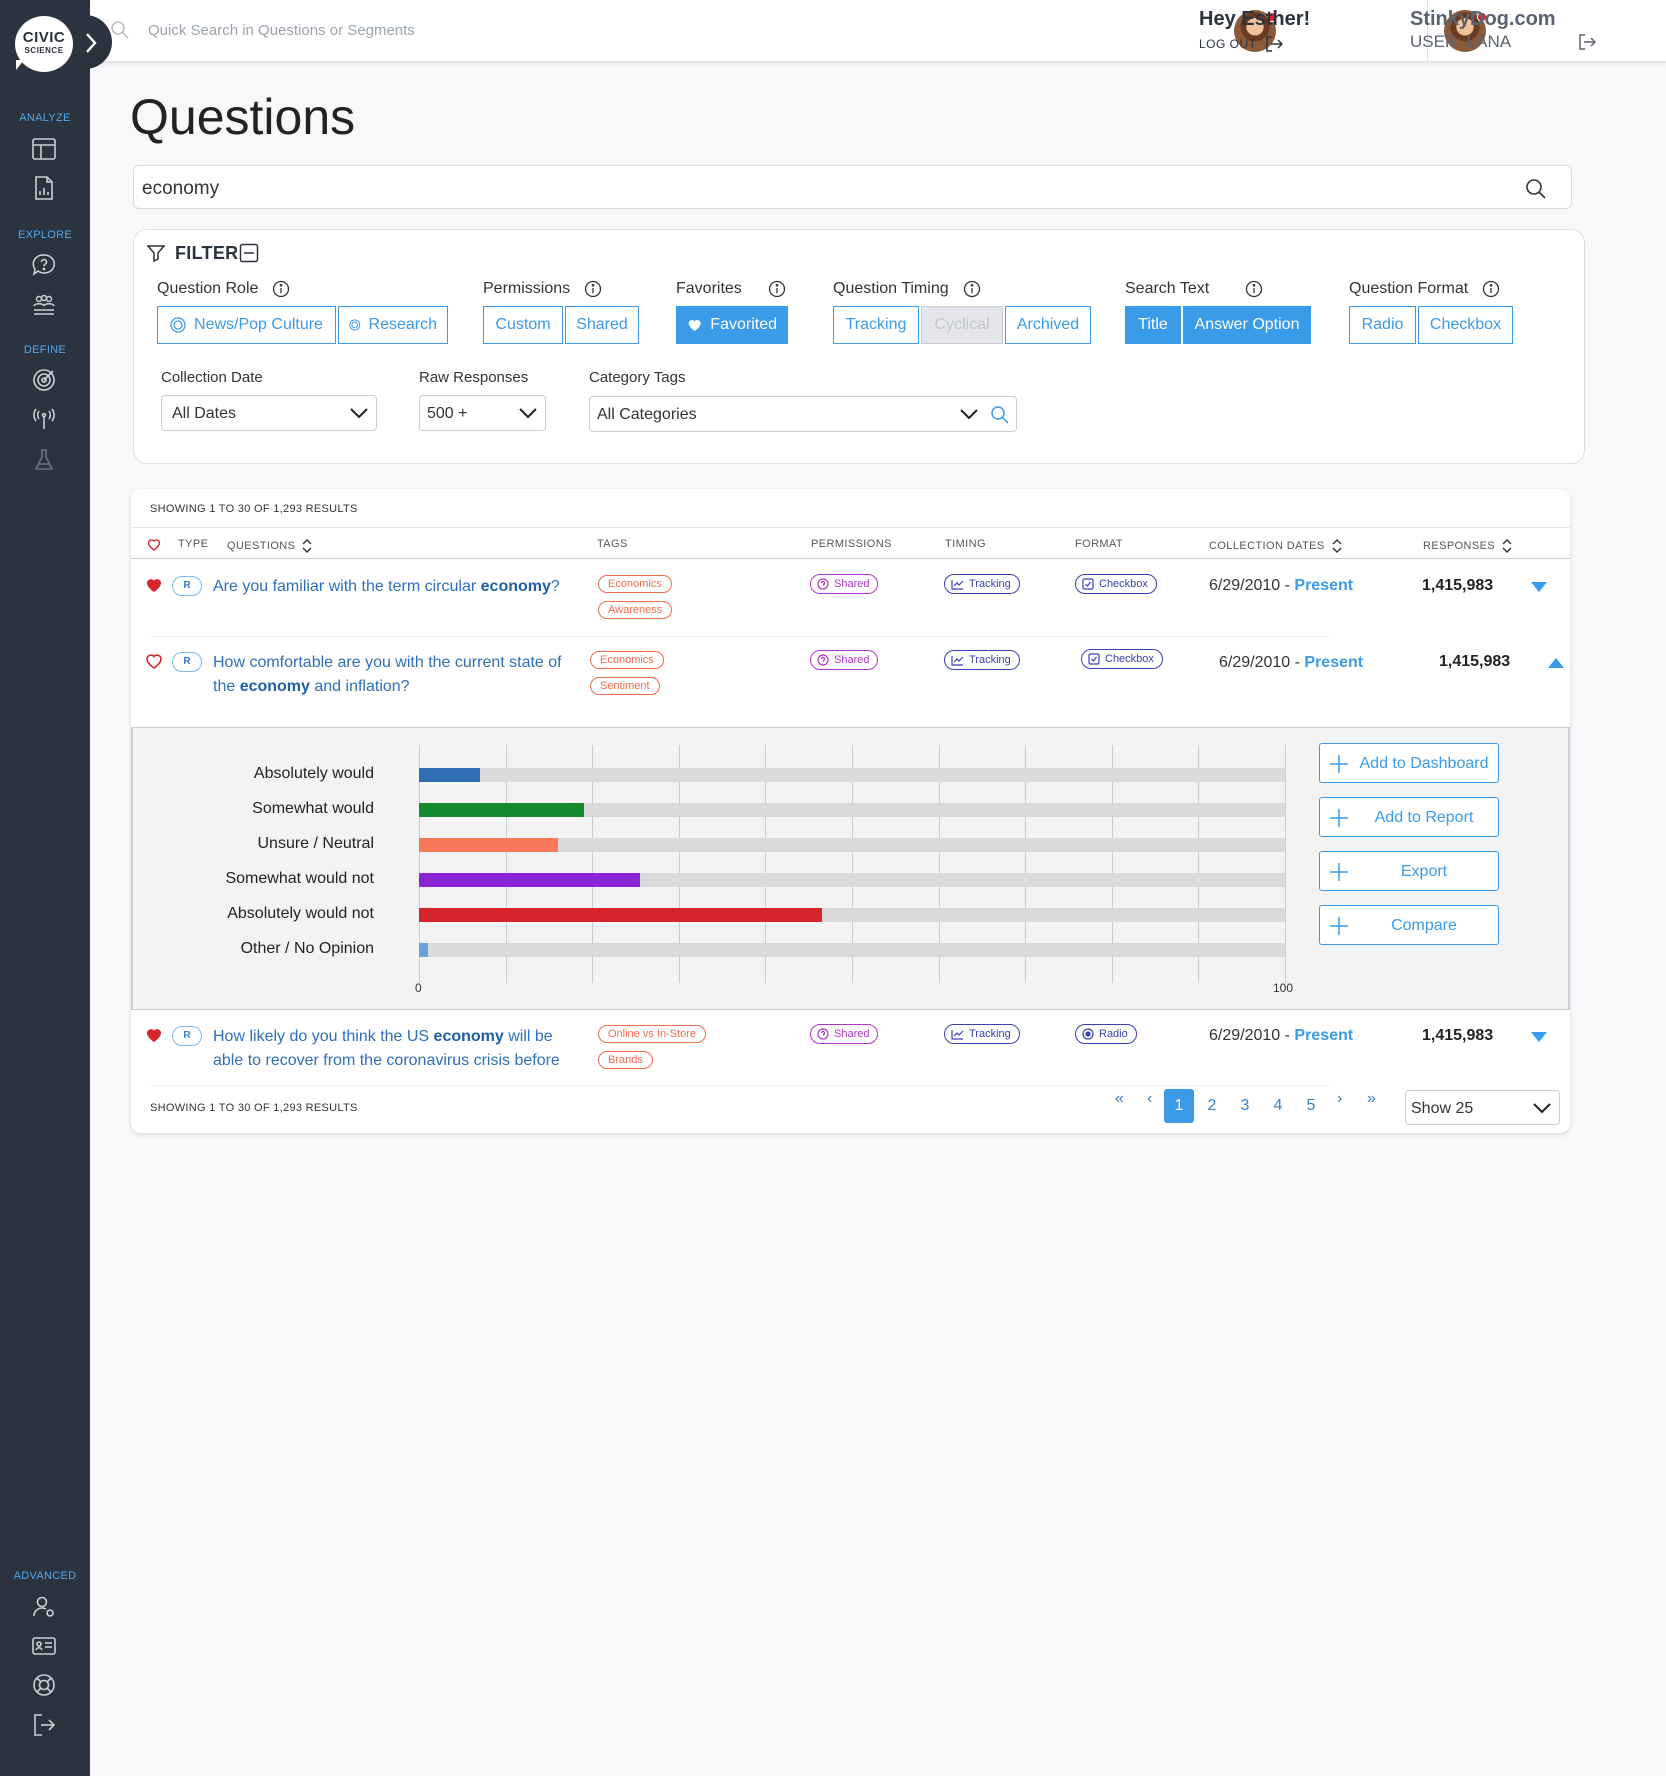 This screenshot has height=1776, width=1666. I want to click on tag-chip: Awareness, so click(635, 610).